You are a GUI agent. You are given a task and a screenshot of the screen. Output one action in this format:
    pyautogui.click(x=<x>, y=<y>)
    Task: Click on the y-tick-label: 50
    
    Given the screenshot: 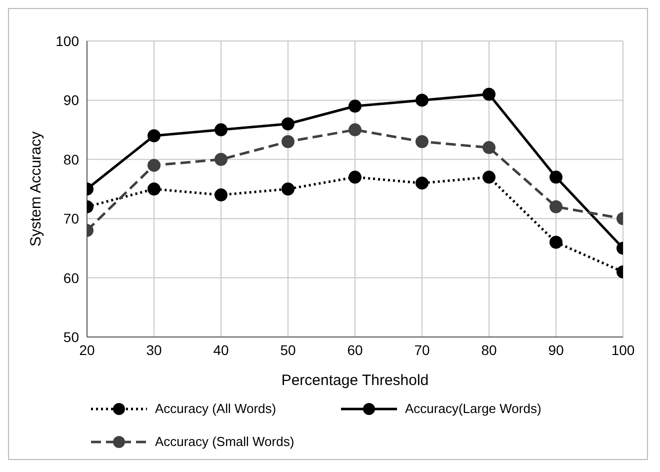 What is the action you would take?
    pyautogui.click(x=71, y=336)
    